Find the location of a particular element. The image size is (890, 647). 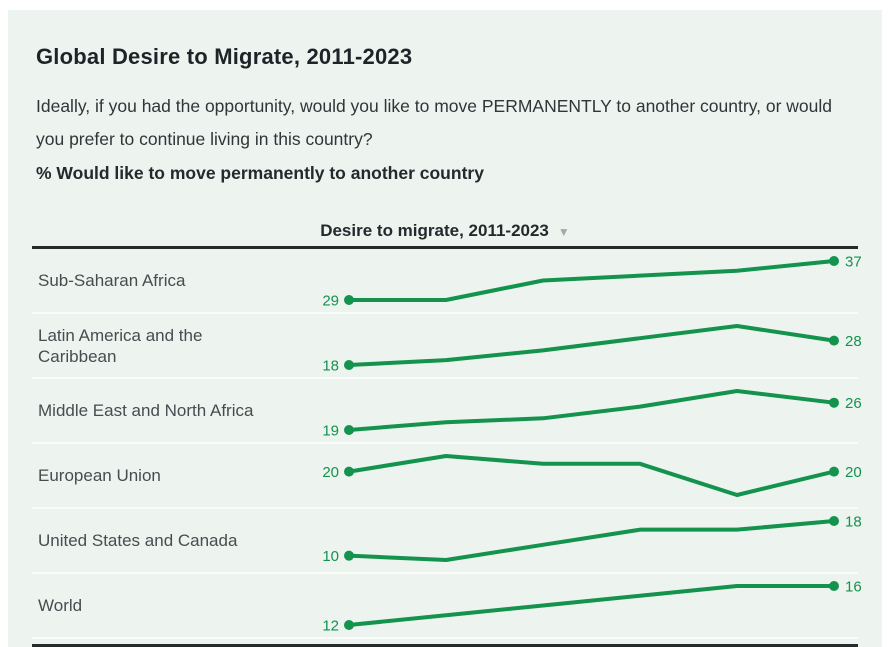

table-row: United States and Canada 10 18 is located at coordinates (447, 541).